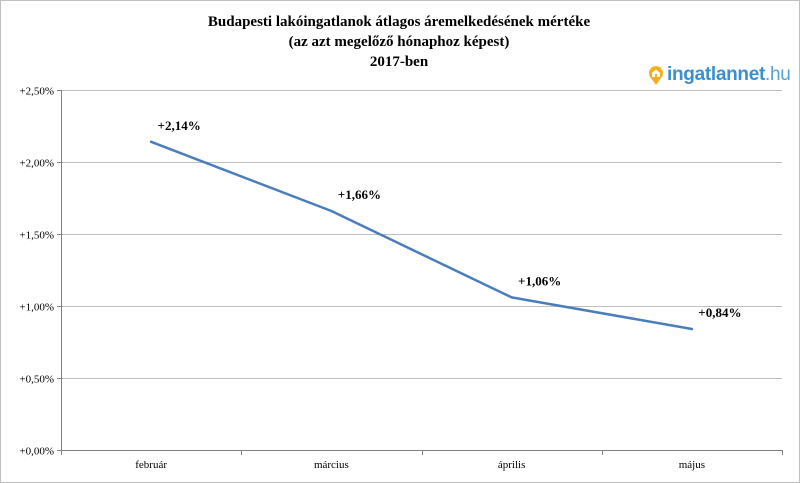 Image resolution: width=800 pixels, height=483 pixels. I want to click on x-tick-label: február, so click(151, 465).